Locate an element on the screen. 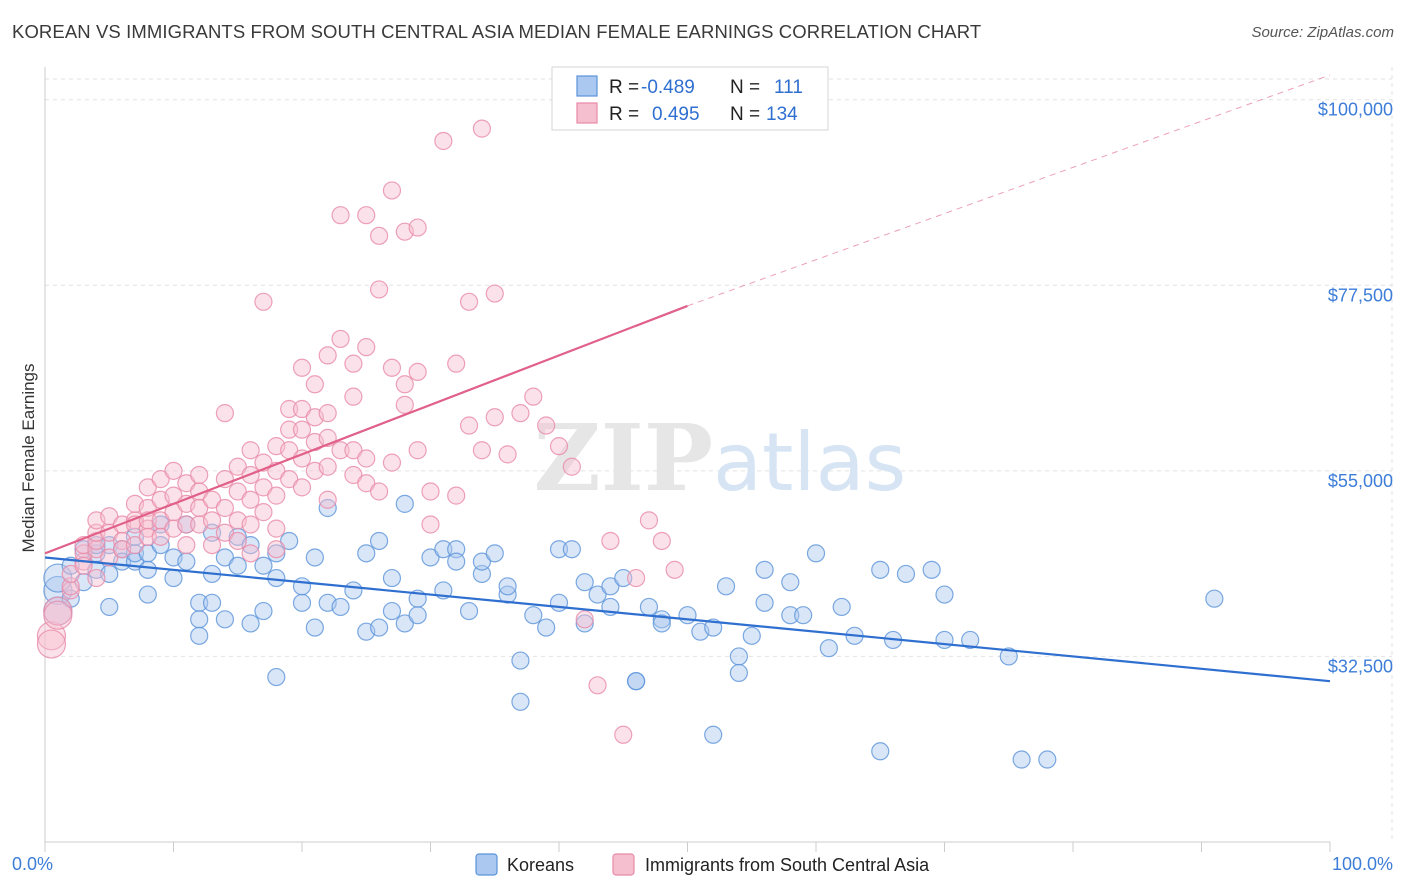 The height and width of the screenshot is (892, 1406). legend-n-value-koreans: 111 is located at coordinates (788, 87).